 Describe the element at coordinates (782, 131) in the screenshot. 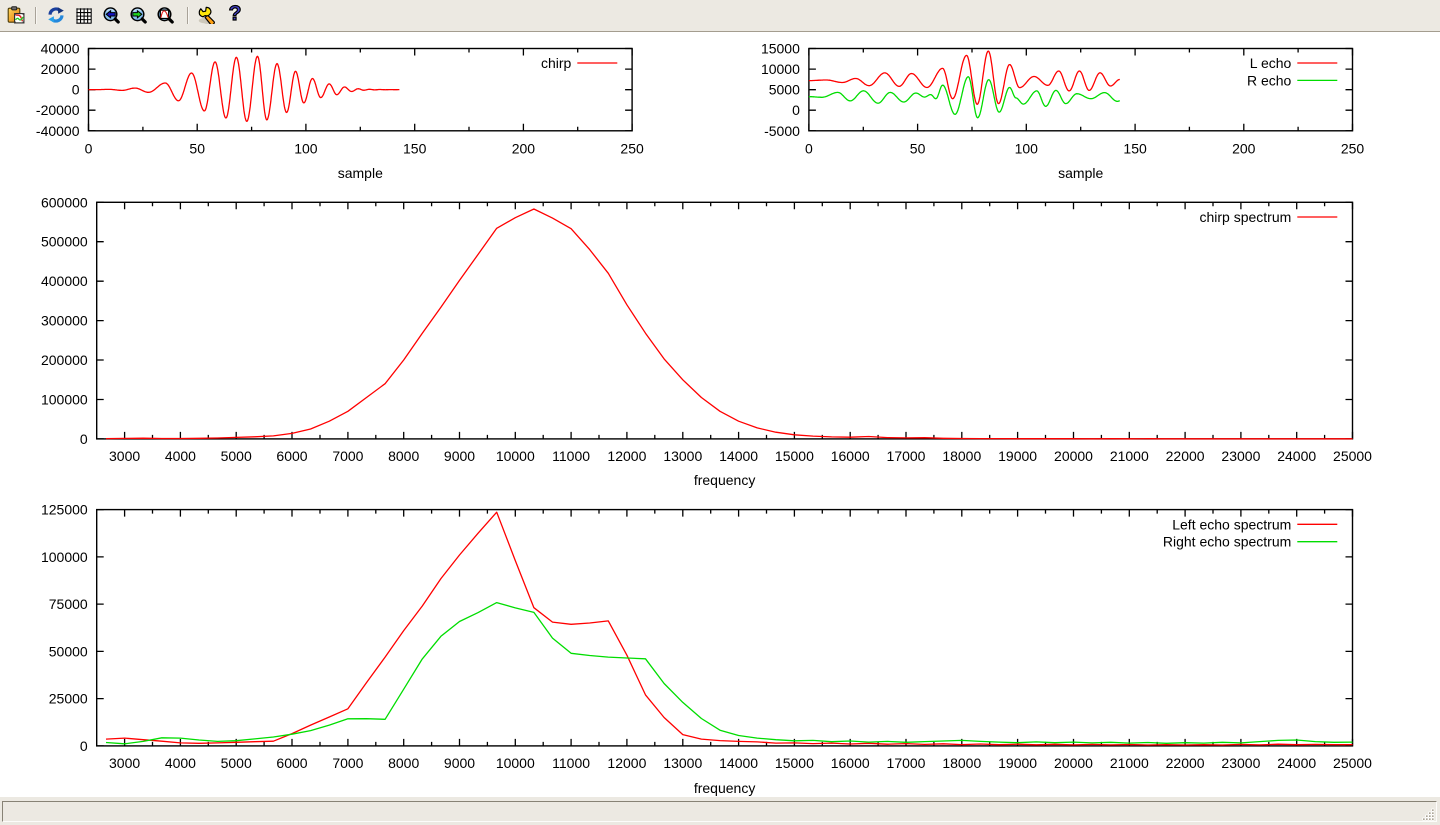

I see `svg-text: -5000` at that location.